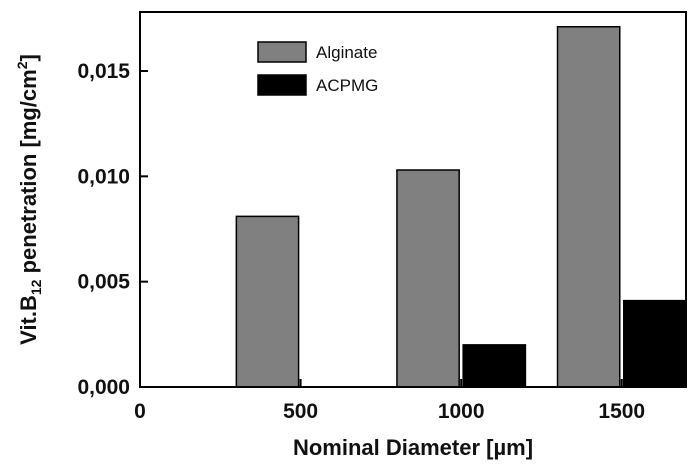 The image size is (697, 465). I want to click on y-tick-label: 0,010, so click(103, 176).